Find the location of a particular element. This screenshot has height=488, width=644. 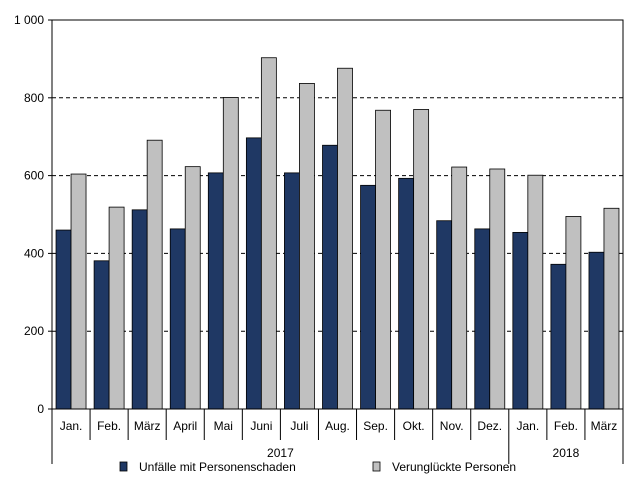

x-tick-label: Sep. is located at coordinates (375, 426).